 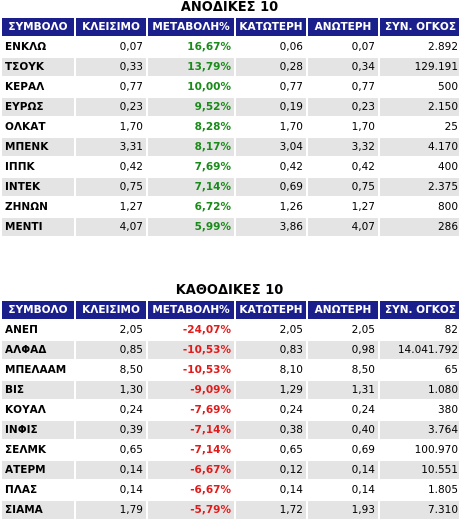 What do you see at coordinates (271, 47) in the screenshot?
I see `low-cell: 0,06` at bounding box center [271, 47].